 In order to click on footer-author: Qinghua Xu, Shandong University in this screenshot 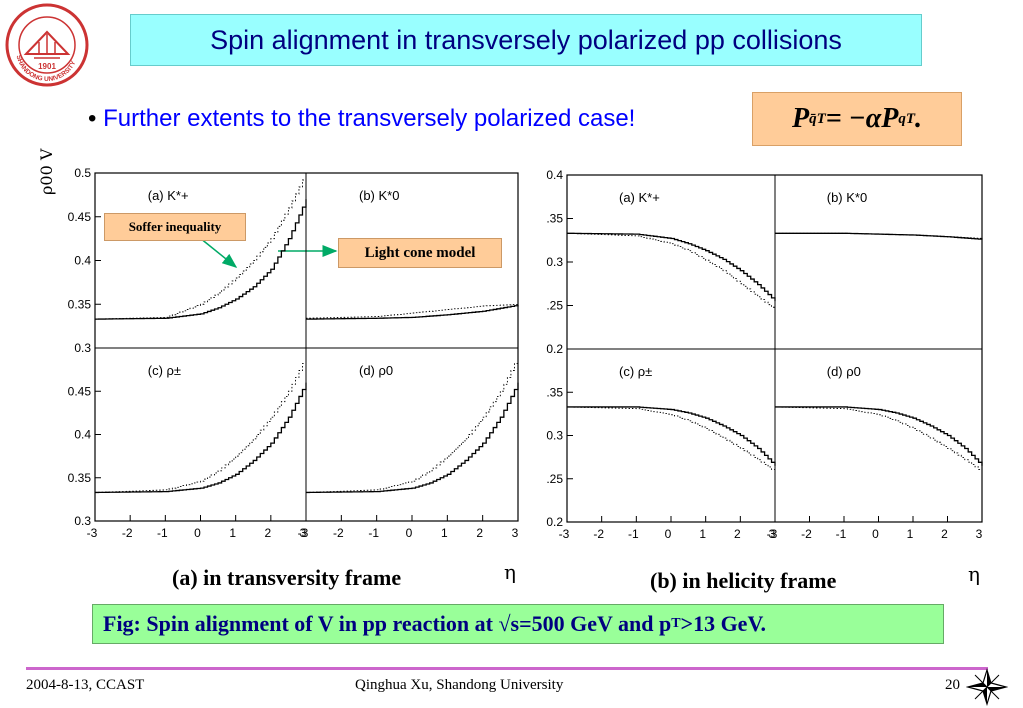, I will do `click(459, 685)`.